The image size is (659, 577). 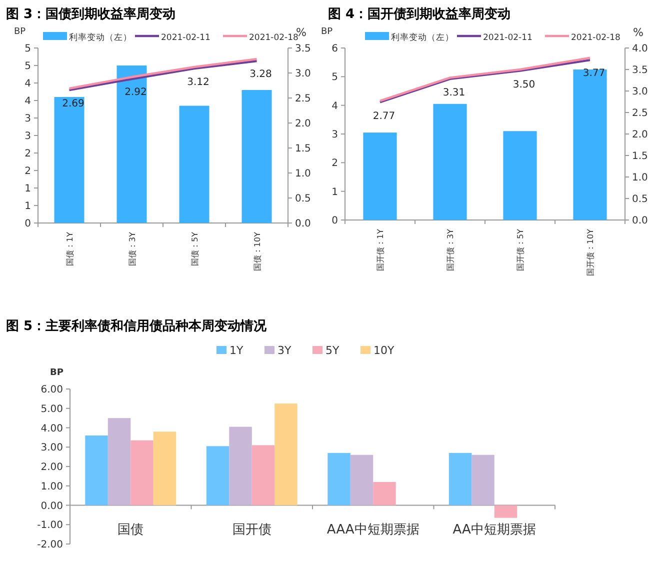 I want to click on y-tick-label: 4.00, so click(x=51, y=428).